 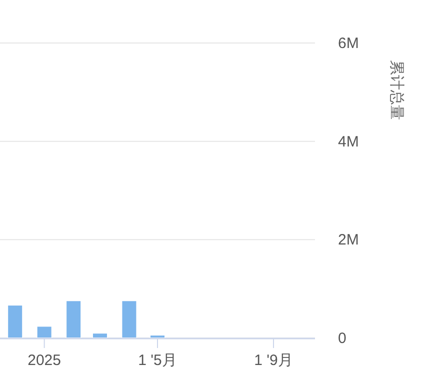 I want to click on x-tick-label: 1 '9月, so click(x=273, y=360).